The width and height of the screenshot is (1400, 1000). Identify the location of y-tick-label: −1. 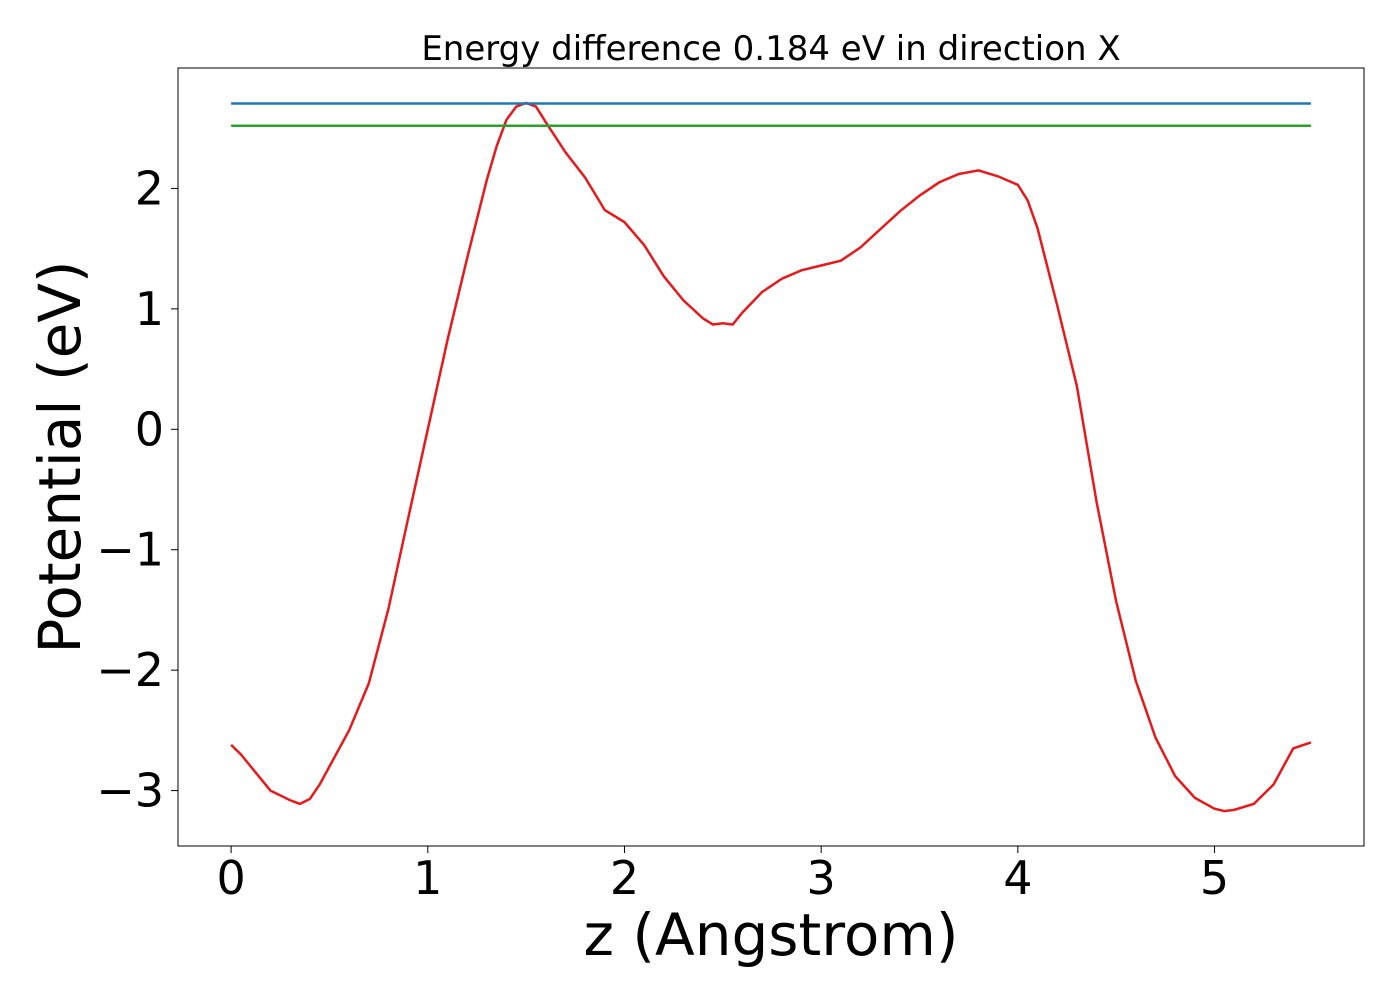
(130, 550).